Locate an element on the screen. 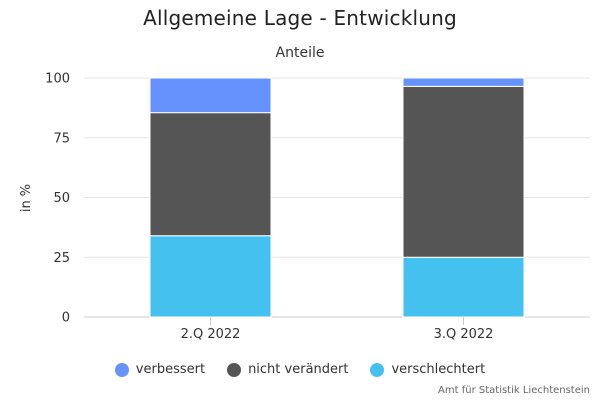 Image resolution: width=600 pixels, height=400 pixels. y-axis-label: in % is located at coordinates (26, 198).